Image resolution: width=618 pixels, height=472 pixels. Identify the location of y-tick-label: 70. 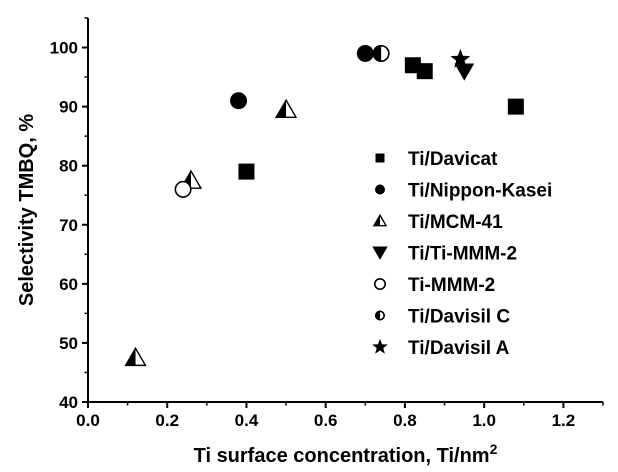
(68, 225).